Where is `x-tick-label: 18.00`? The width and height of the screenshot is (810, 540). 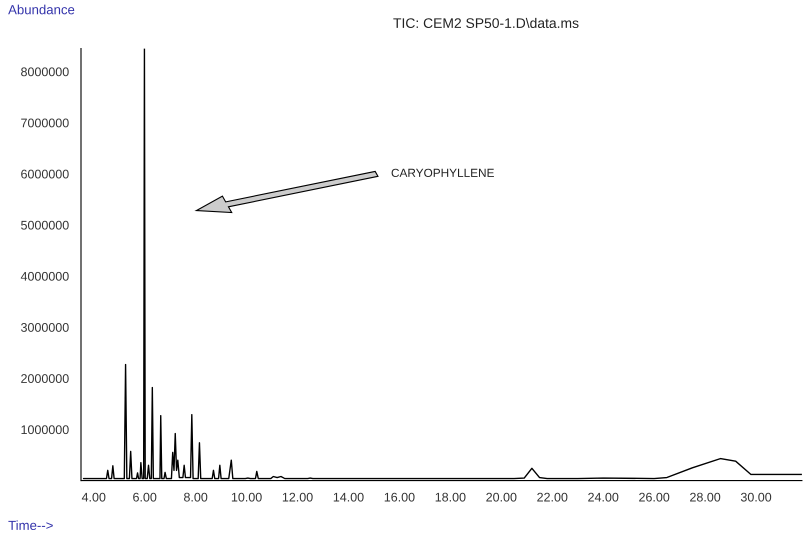 x-tick-label: 18.00 is located at coordinates (451, 497).